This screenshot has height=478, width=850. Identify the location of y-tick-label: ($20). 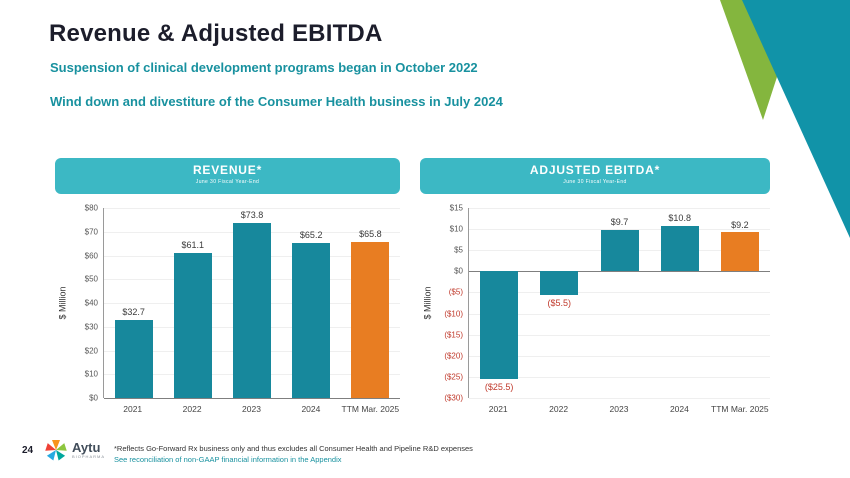
(453, 356).